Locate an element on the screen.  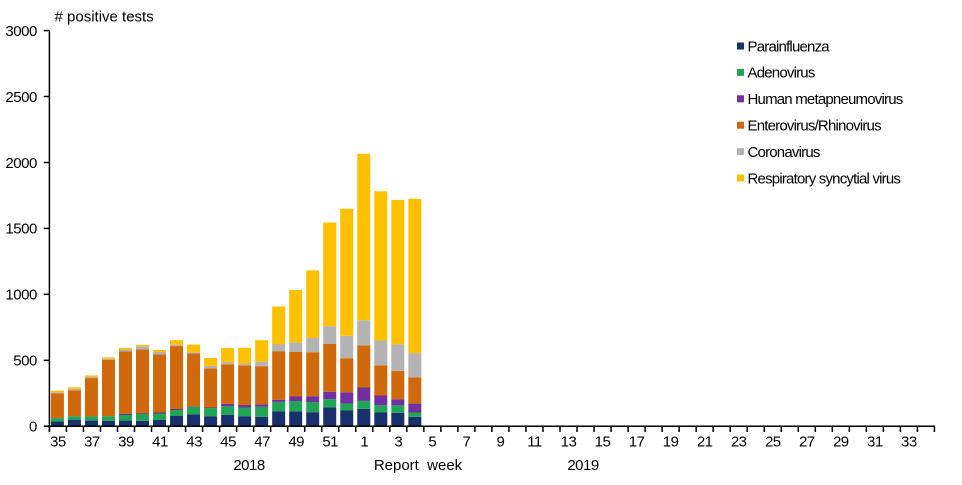
svg-text: 49 is located at coordinates (296, 442).